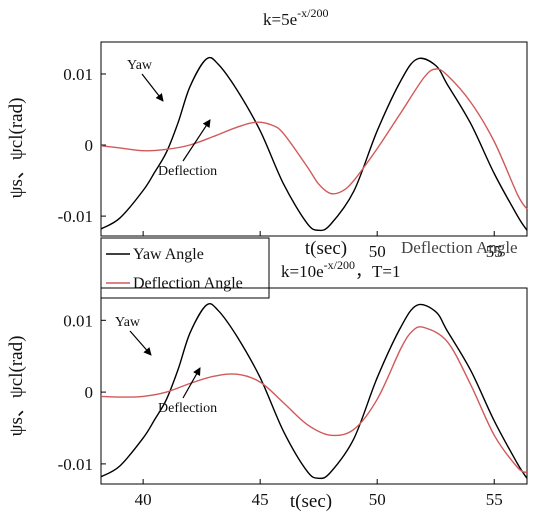 The image size is (550, 519). Describe the element at coordinates (191, 383) in the screenshot. I see `bottom-annot-deflection-arrow` at that location.